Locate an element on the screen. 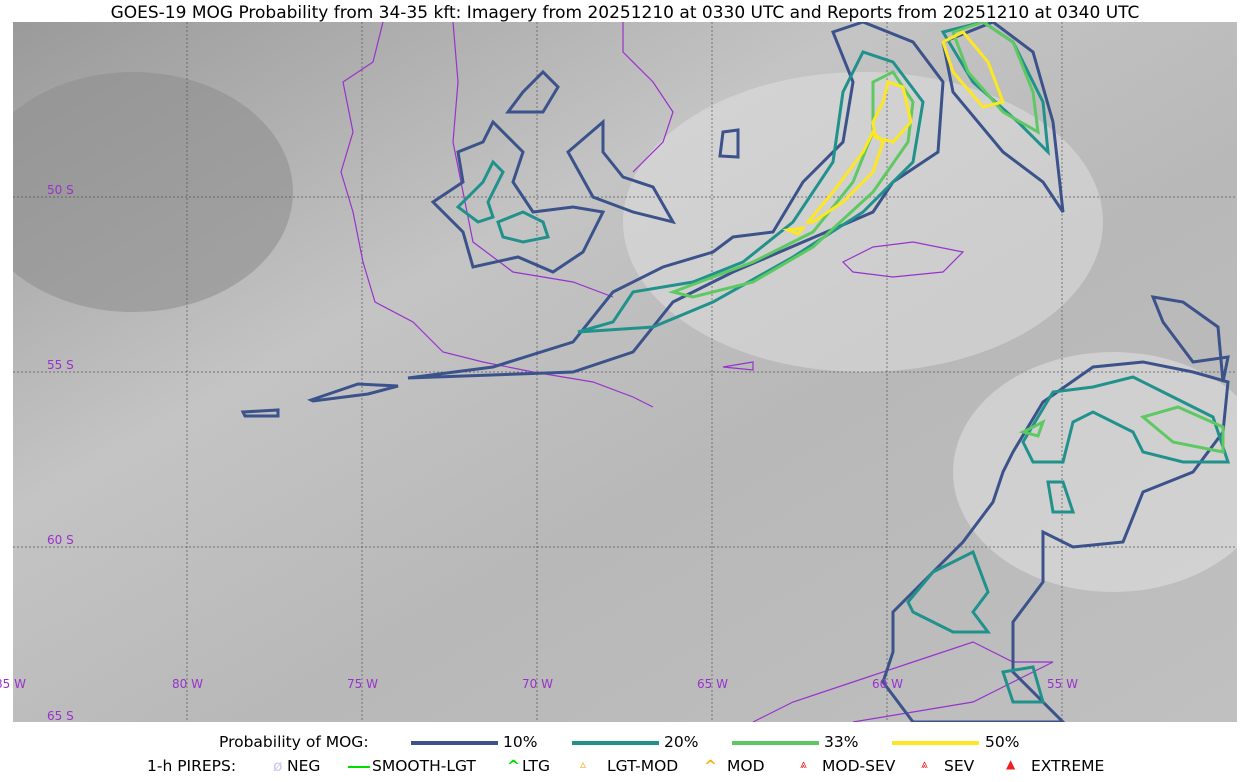  pirep-ltg: LTG is located at coordinates (536, 766).